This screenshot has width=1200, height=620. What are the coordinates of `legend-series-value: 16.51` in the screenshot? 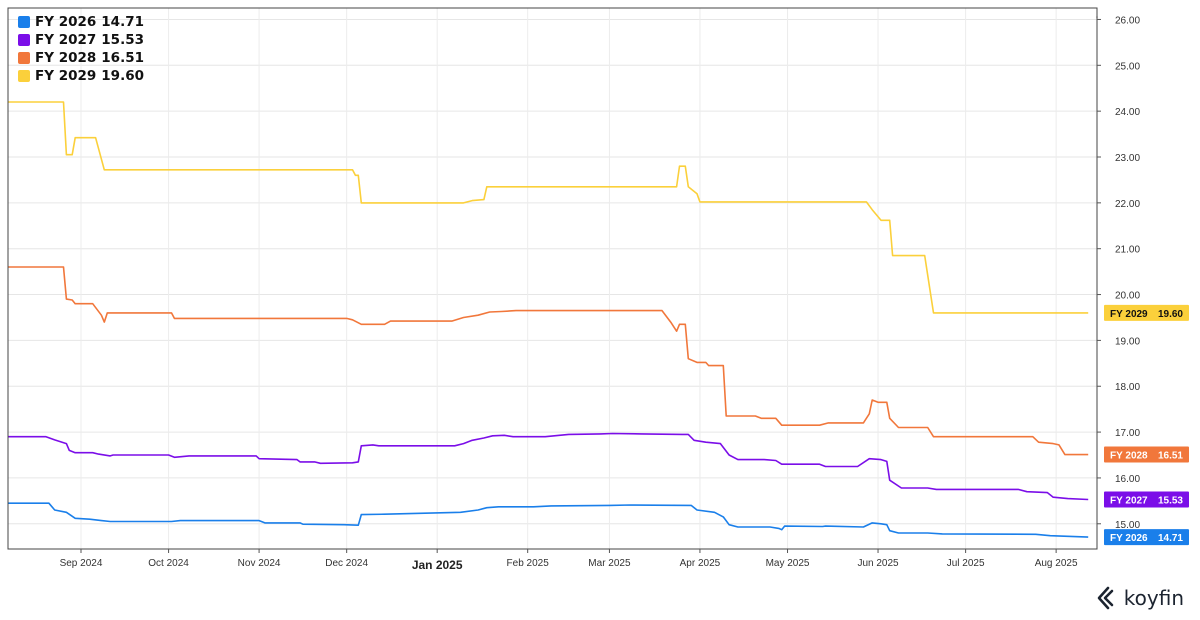 It's located at (122, 58).